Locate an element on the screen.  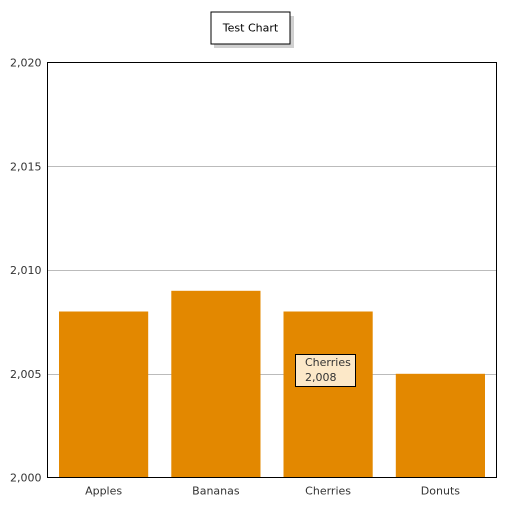
chart-title-text: Test Chart is located at coordinates (250, 28).